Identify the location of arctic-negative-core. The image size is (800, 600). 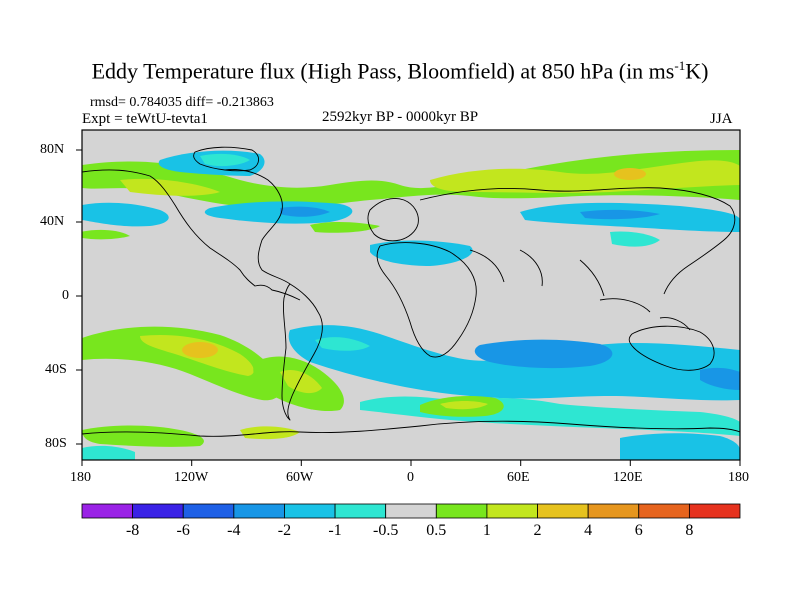
(225, 160).